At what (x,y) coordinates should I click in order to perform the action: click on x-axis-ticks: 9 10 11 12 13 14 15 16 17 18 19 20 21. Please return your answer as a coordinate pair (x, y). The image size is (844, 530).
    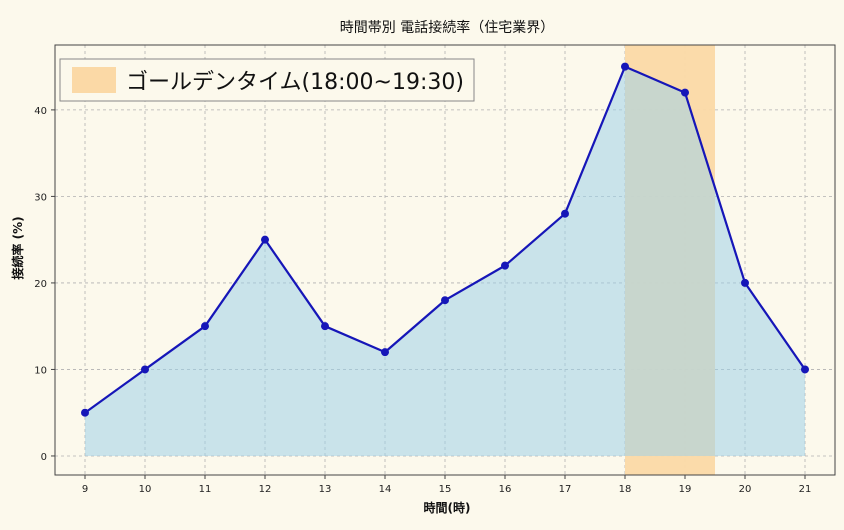
    Looking at the image, I should click on (447, 485).